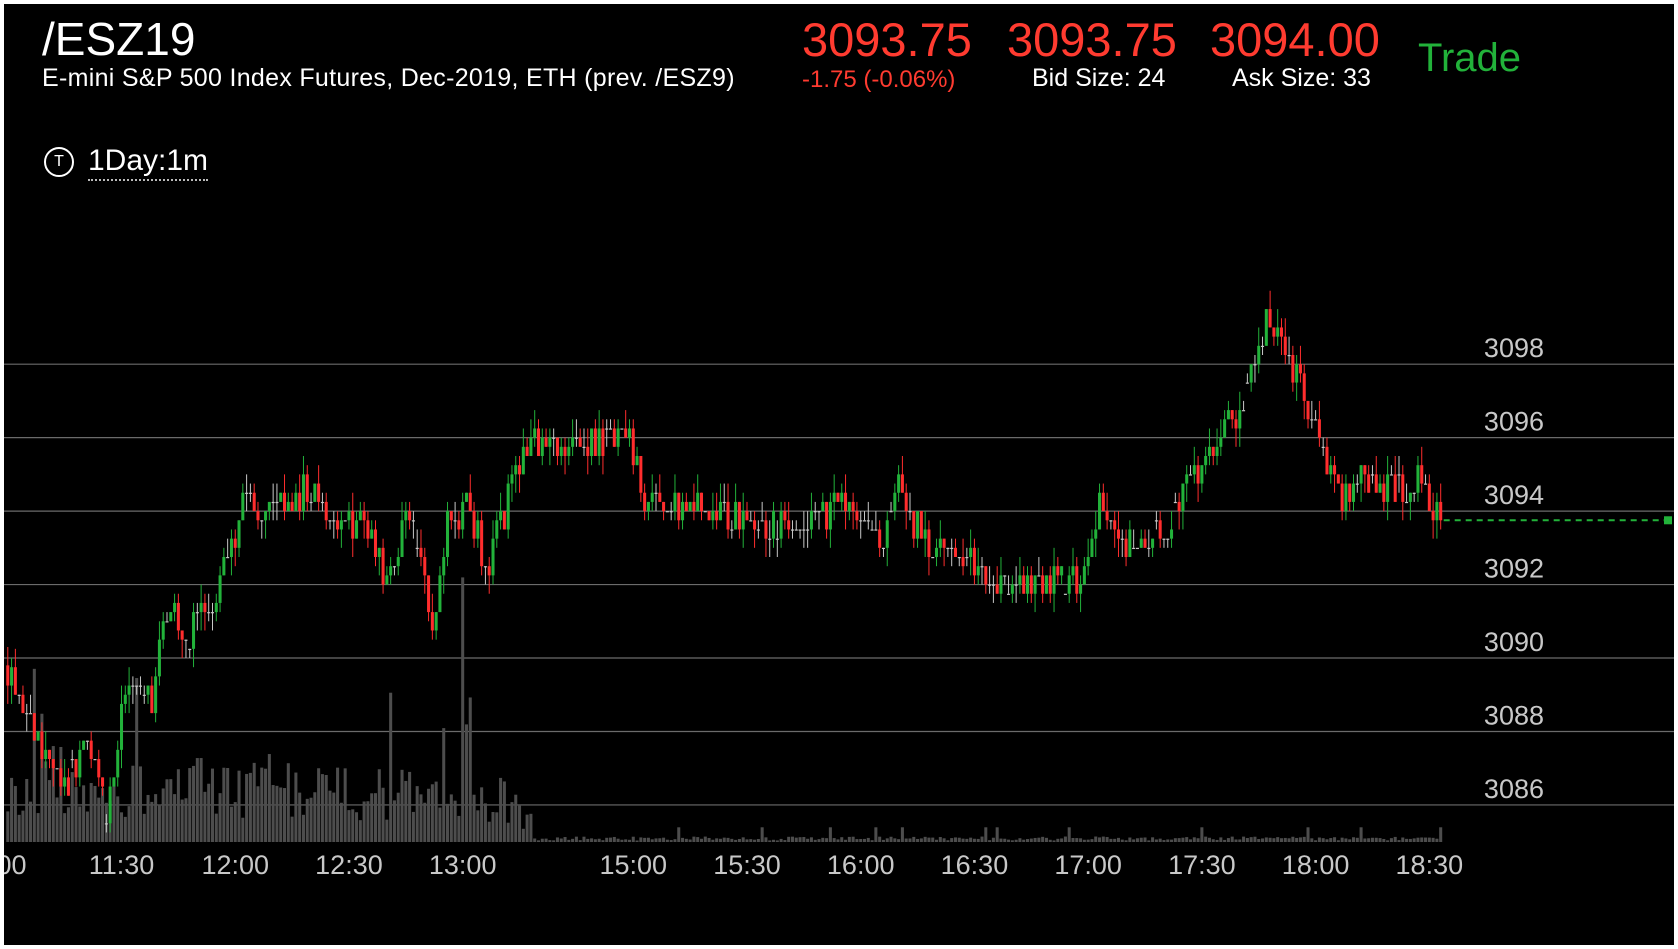  Describe the element at coordinates (879, 79) in the screenshot. I see `net-change: -1.75 (-0.06%)` at that location.